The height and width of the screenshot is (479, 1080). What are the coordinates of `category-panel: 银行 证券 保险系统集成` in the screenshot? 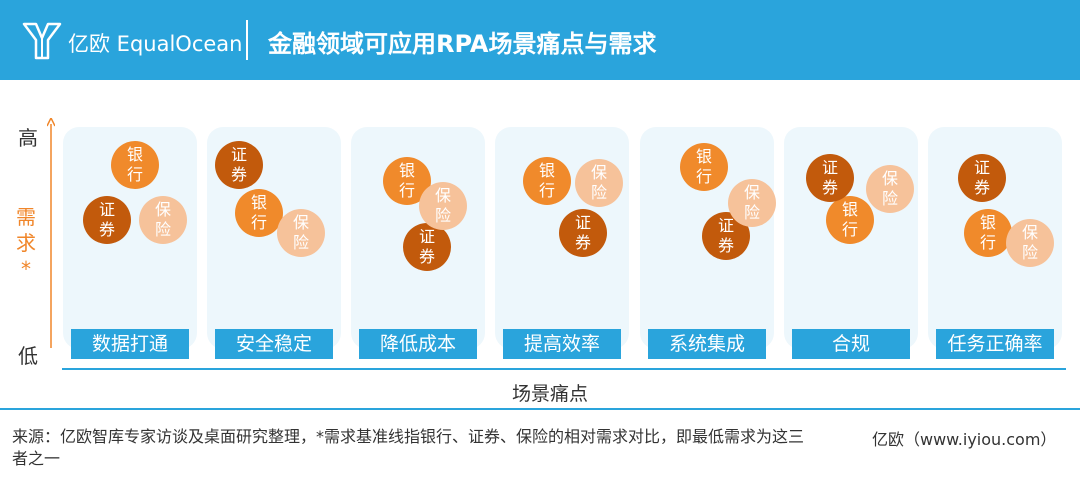 It's located at (708, 243).